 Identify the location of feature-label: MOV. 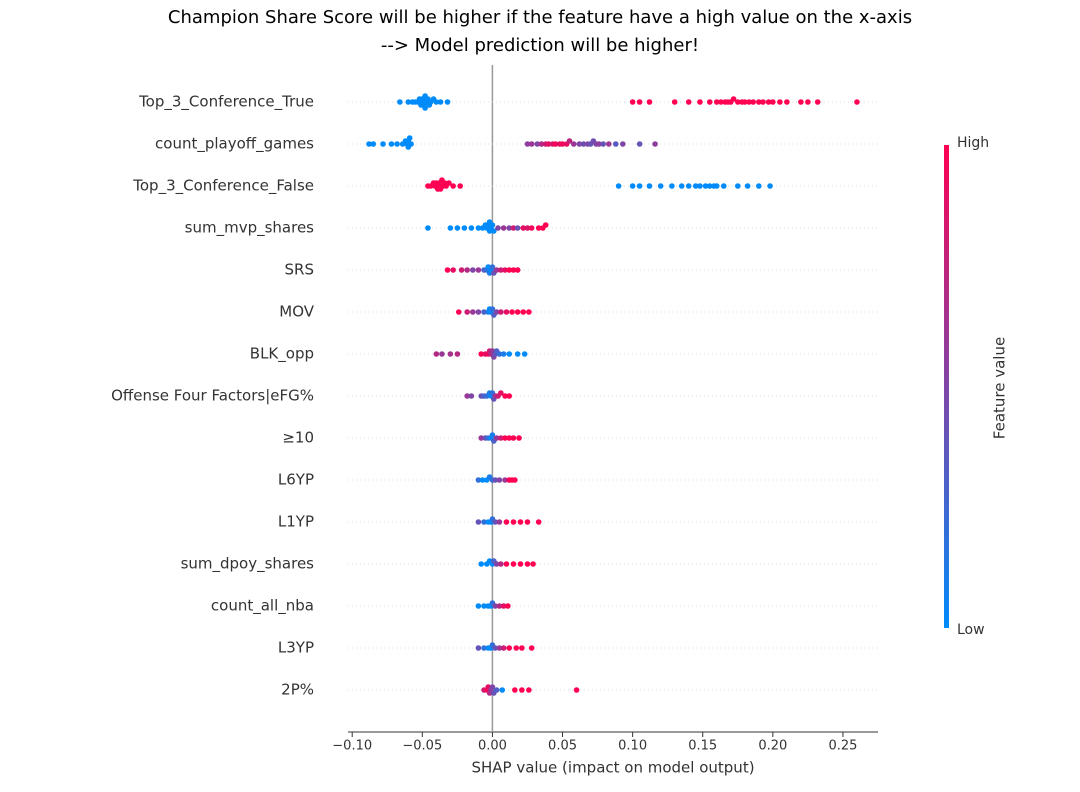
(296, 312).